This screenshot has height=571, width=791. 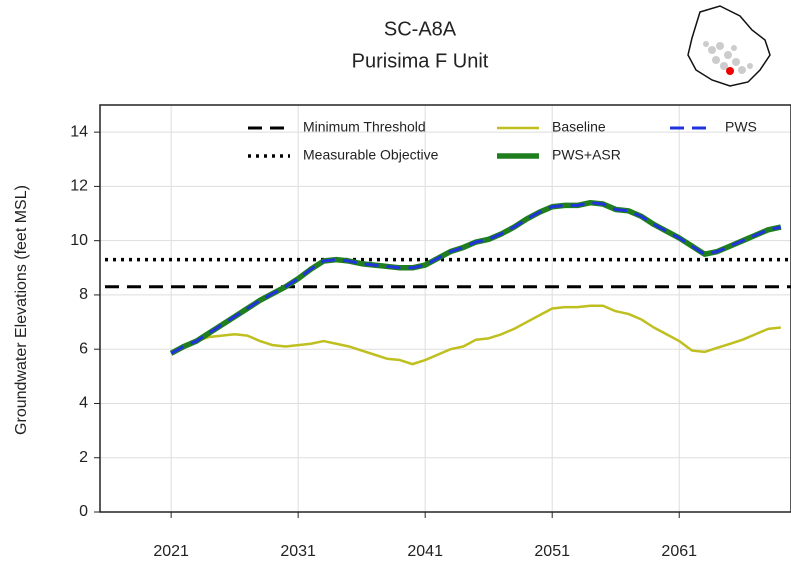 I want to click on x-tick-label: 2031, so click(x=298, y=551).